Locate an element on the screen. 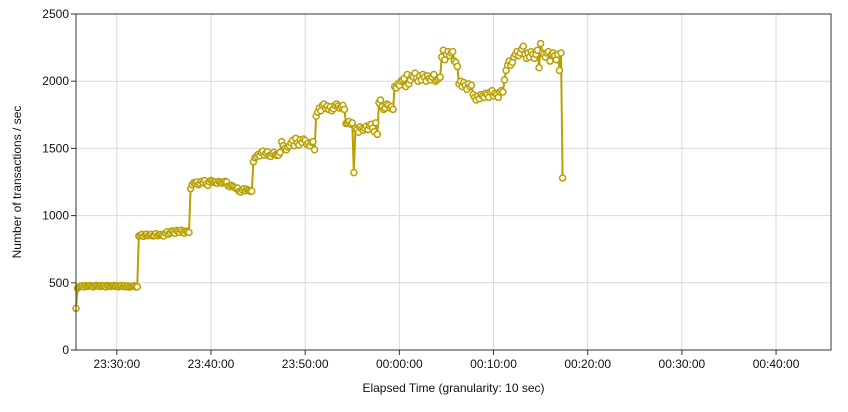 Image resolution: width=848 pixels, height=412 pixels. y-tick-label: 1500 is located at coordinates (55, 148).